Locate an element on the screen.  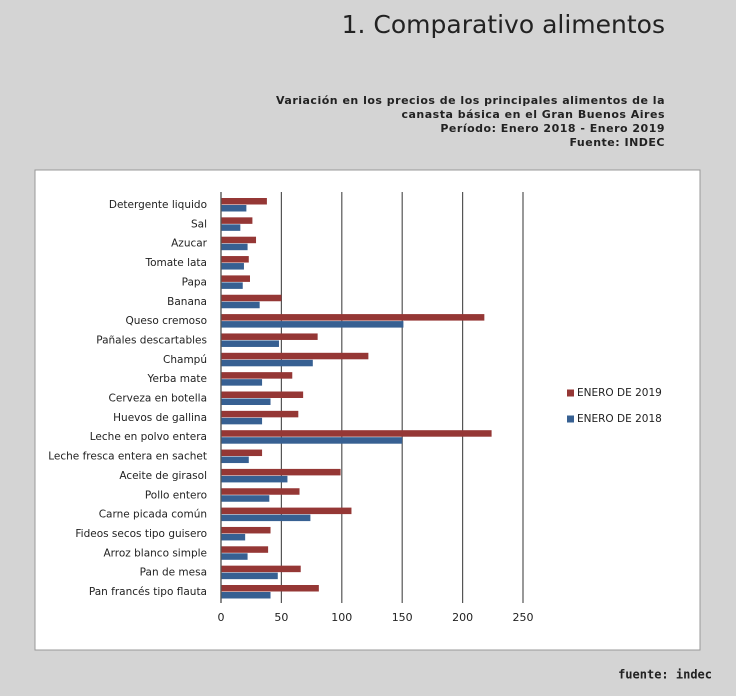
y-tick-label: Huevos de gallina is located at coordinates (160, 418).